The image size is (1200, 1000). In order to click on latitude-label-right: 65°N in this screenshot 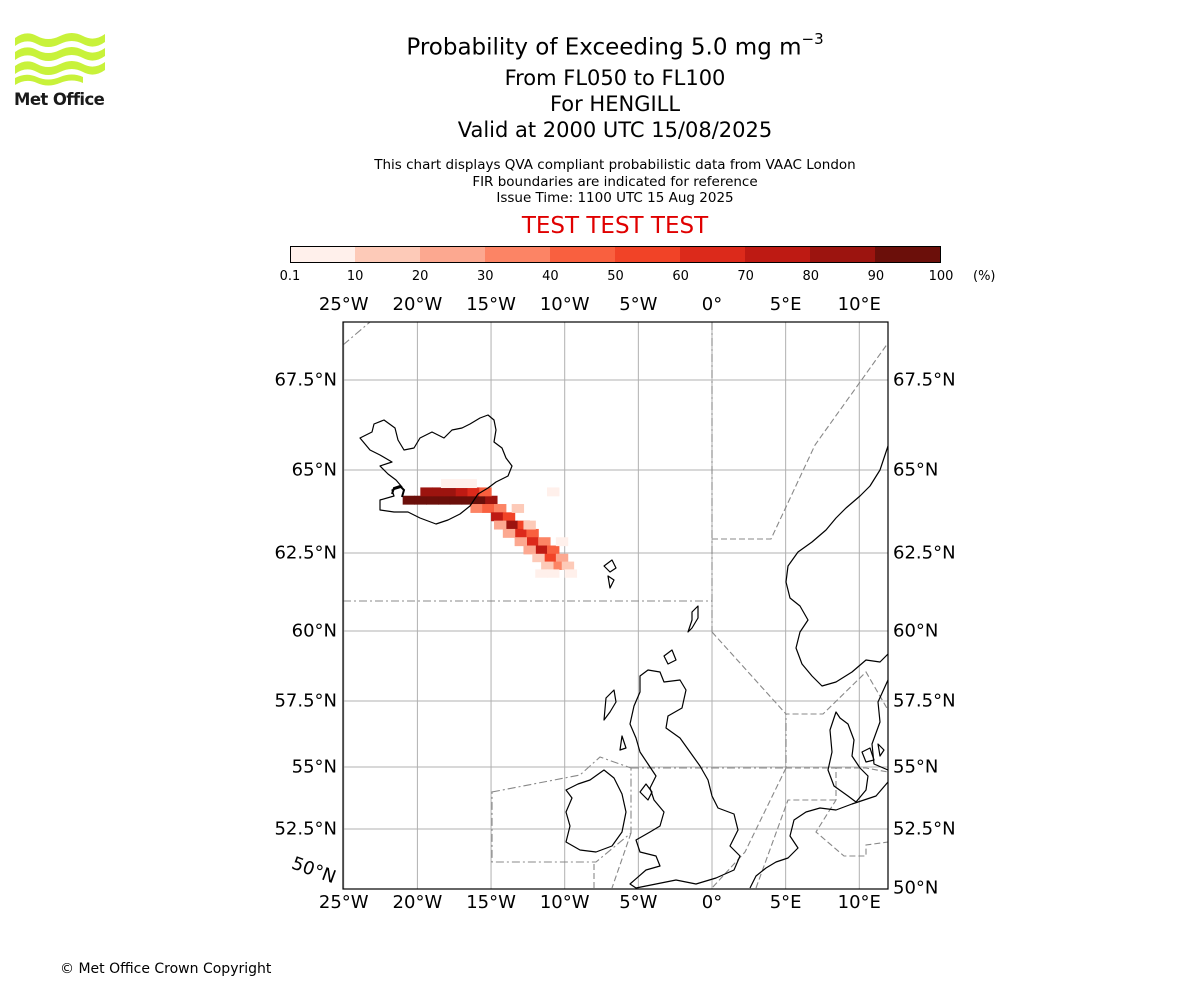, I will do `click(916, 470)`.